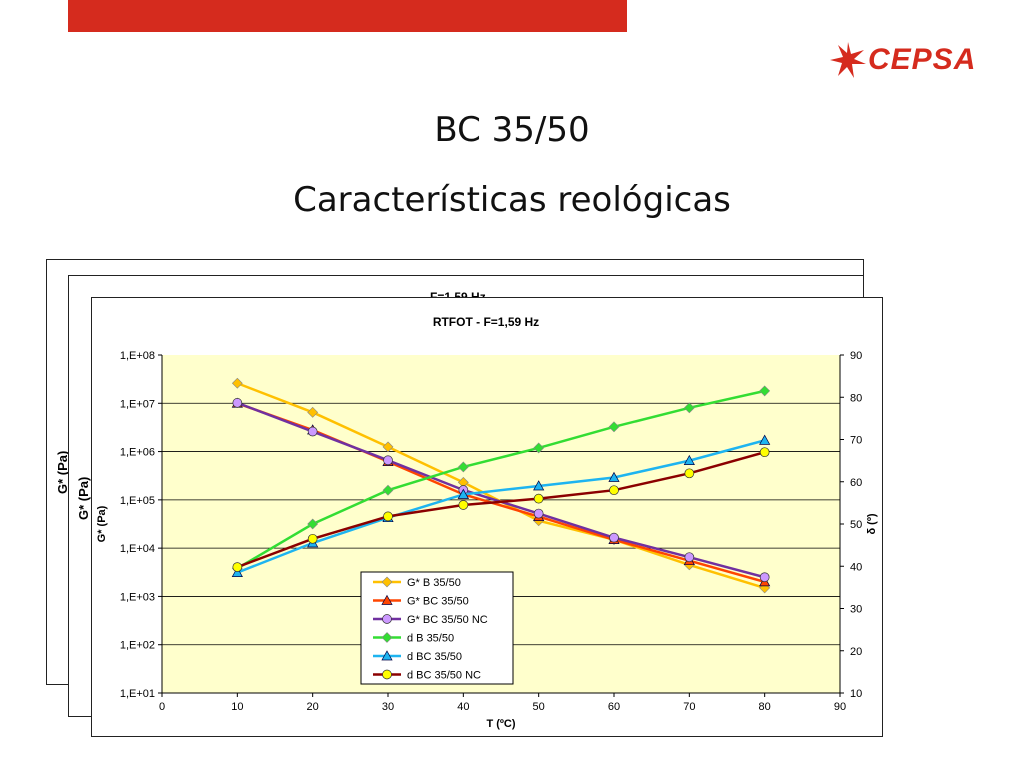 This screenshot has height=768, width=1024. Describe the element at coordinates (447, 620) in the screenshot. I see `legend-label: G* BC 35/50 NC` at that location.